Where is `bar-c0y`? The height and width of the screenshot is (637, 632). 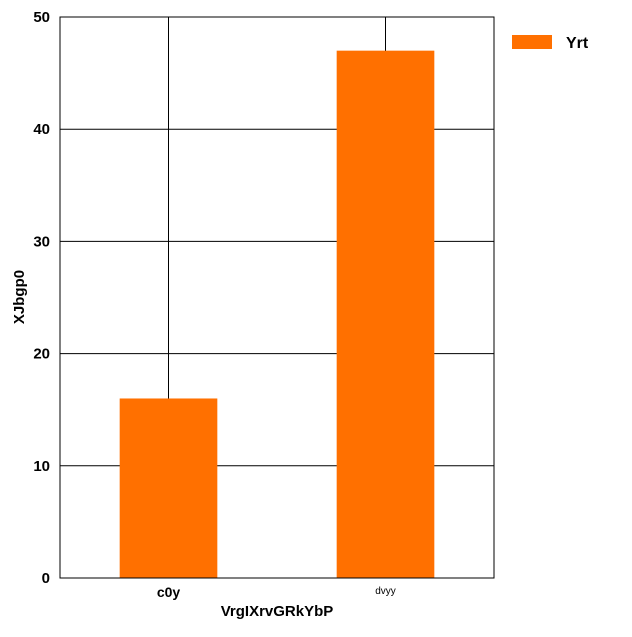 bar-c0y is located at coordinates (168, 488).